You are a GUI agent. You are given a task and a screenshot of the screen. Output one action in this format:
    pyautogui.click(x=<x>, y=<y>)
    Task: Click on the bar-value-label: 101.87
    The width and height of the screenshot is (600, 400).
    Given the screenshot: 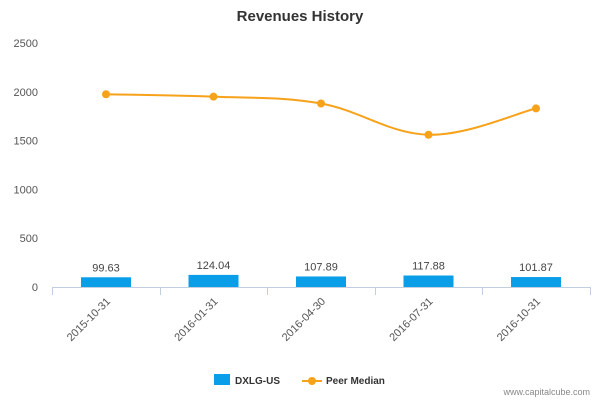 What is the action you would take?
    pyautogui.click(x=536, y=268)
    